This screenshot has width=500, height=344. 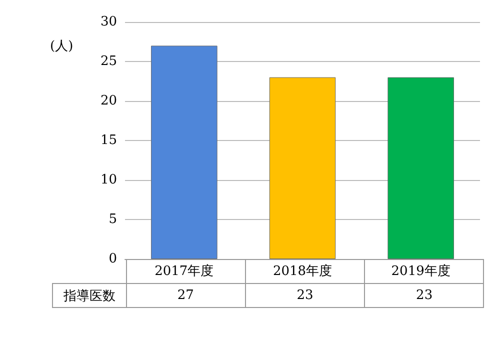 What do you see at coordinates (108, 180) in the screenshot?
I see `y-tick-label: 10` at bounding box center [108, 180].